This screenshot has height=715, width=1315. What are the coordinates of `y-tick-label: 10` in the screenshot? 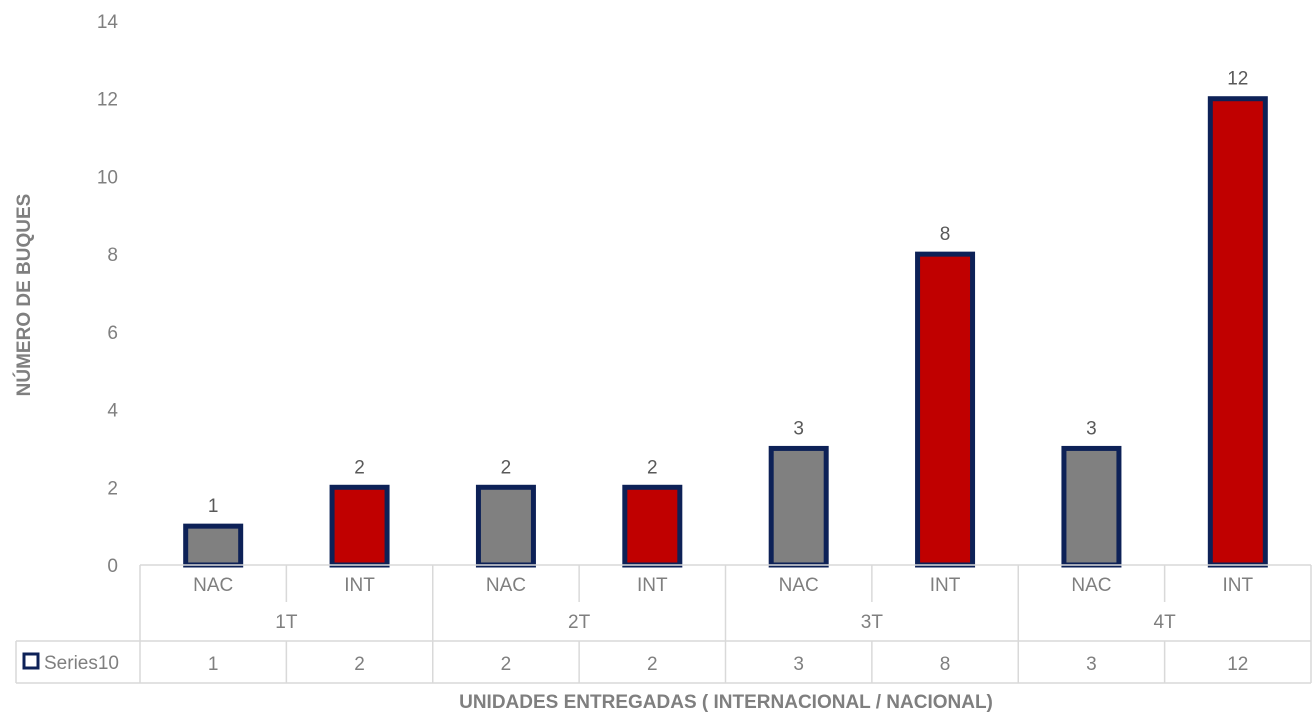 It's located at (107, 177).